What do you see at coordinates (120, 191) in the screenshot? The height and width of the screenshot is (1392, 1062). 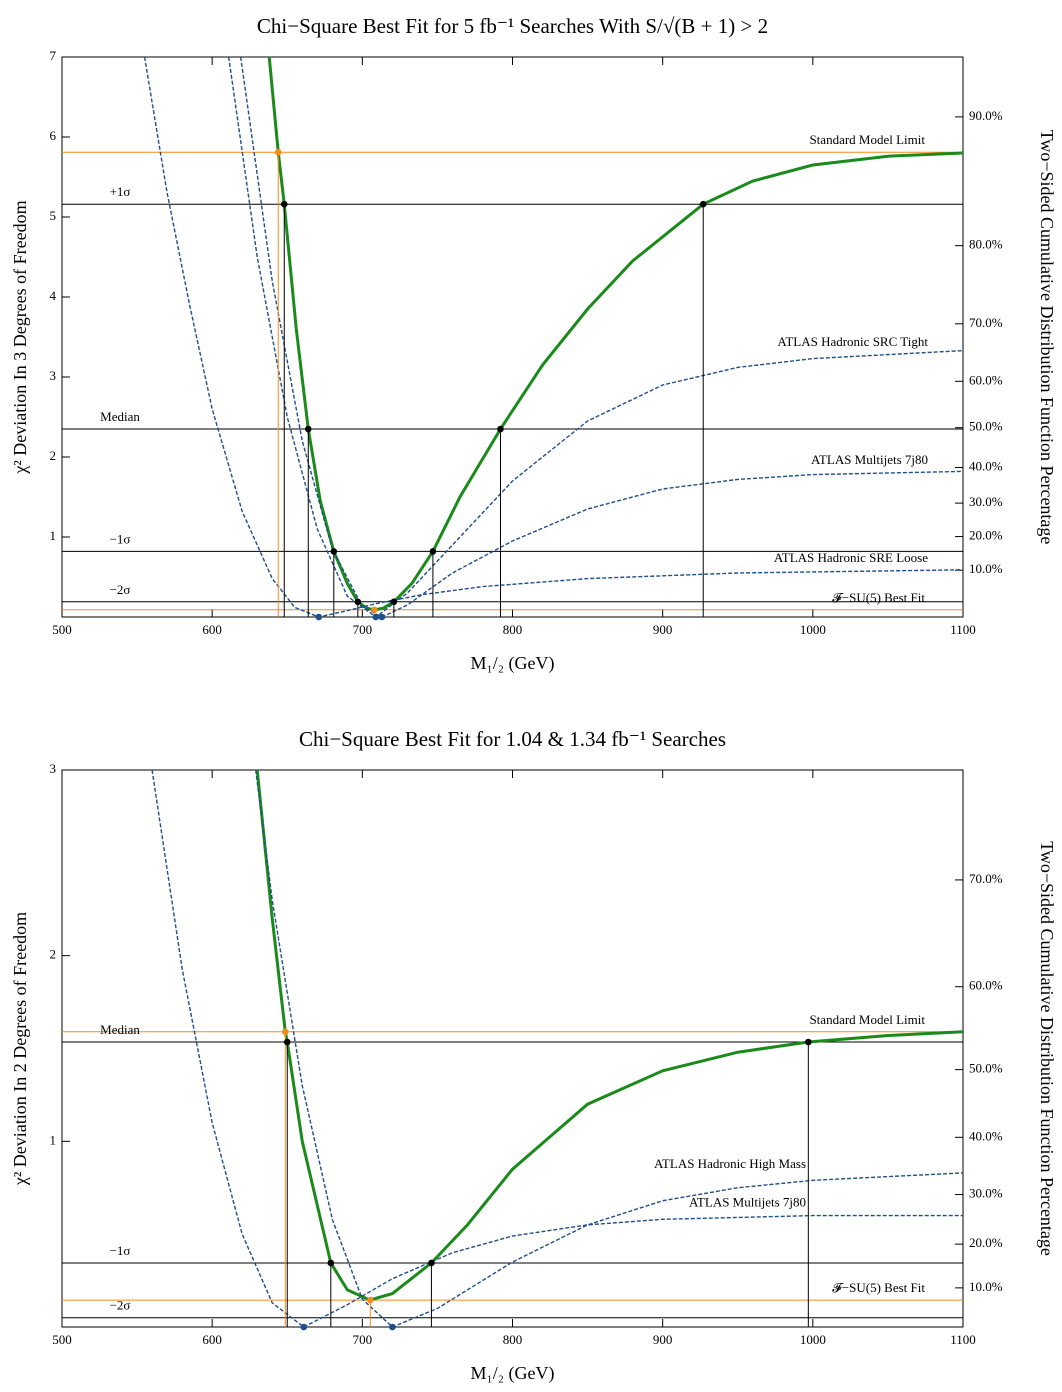 I see `reference-label: +1σ` at bounding box center [120, 191].